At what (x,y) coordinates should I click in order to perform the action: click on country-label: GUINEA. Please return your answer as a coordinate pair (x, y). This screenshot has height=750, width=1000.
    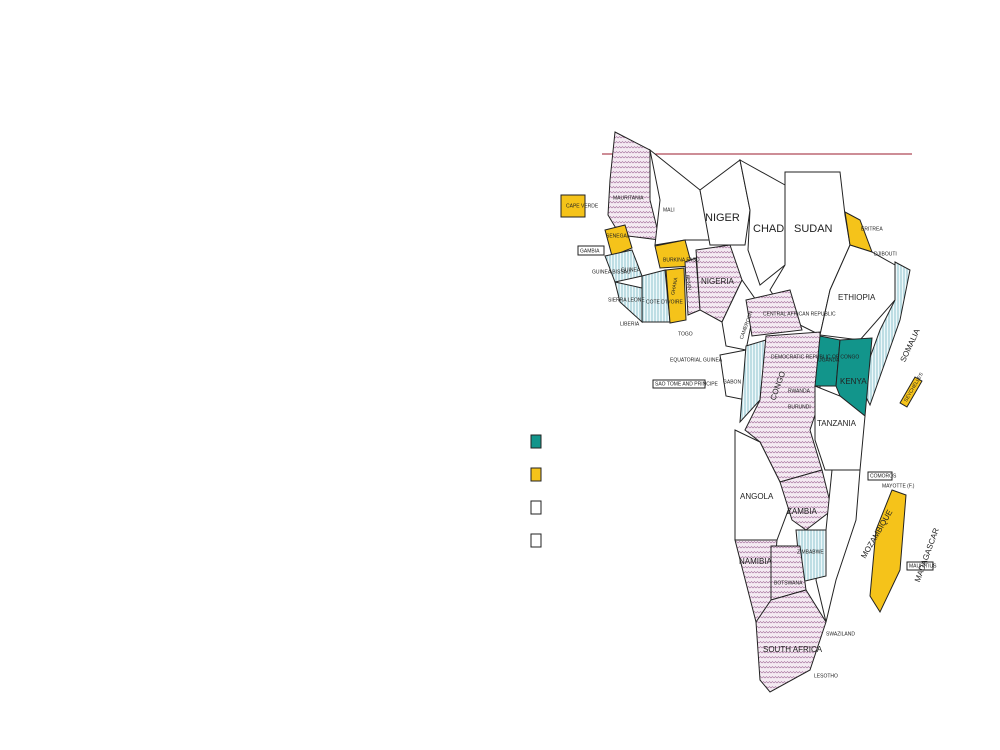
    Looking at the image, I should click on (631, 270).